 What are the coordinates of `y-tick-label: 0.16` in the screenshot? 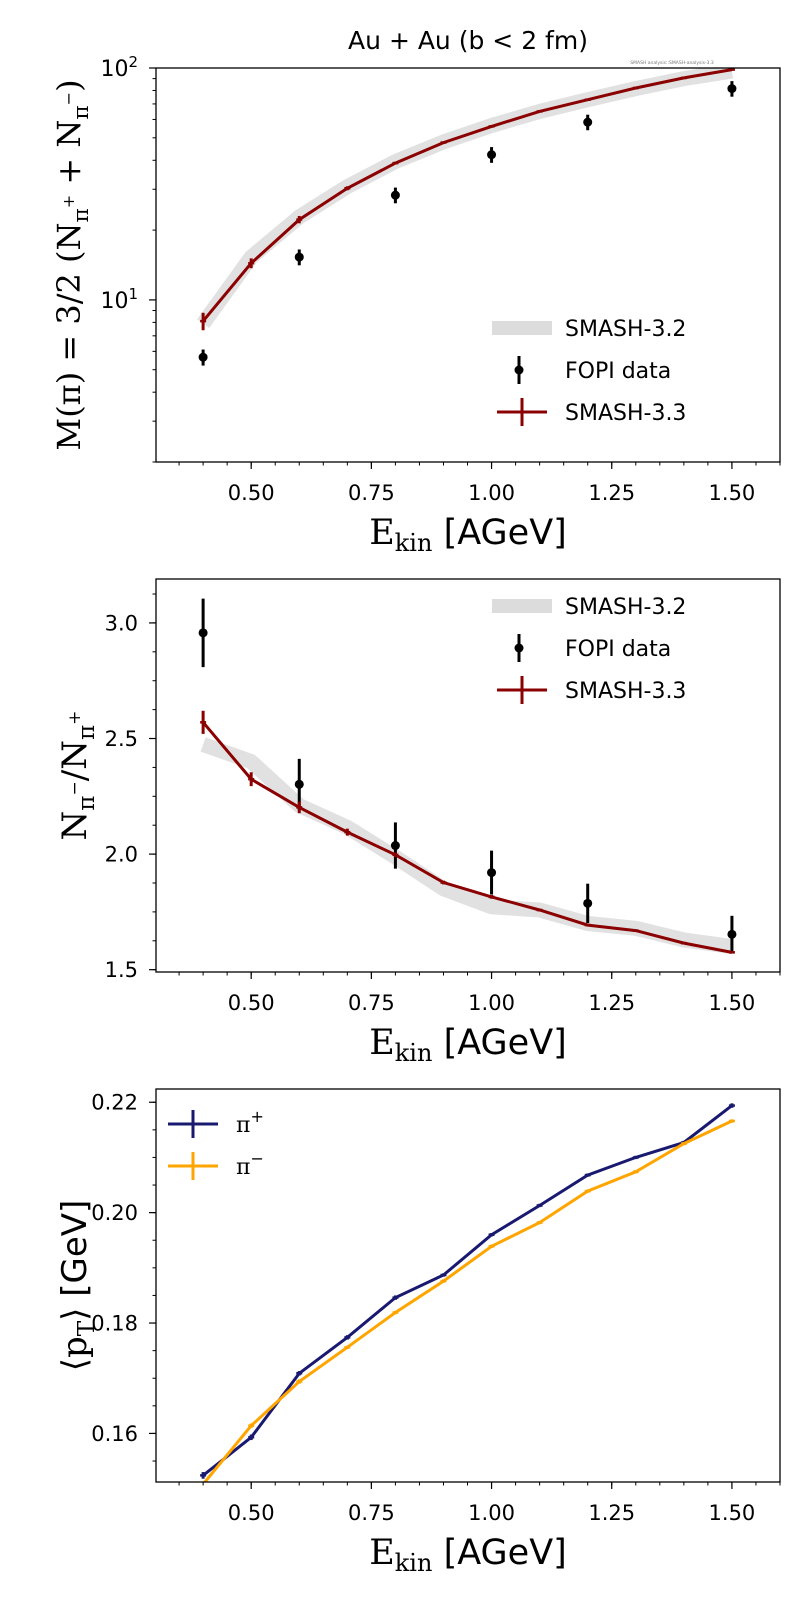 It's located at (114, 1434).